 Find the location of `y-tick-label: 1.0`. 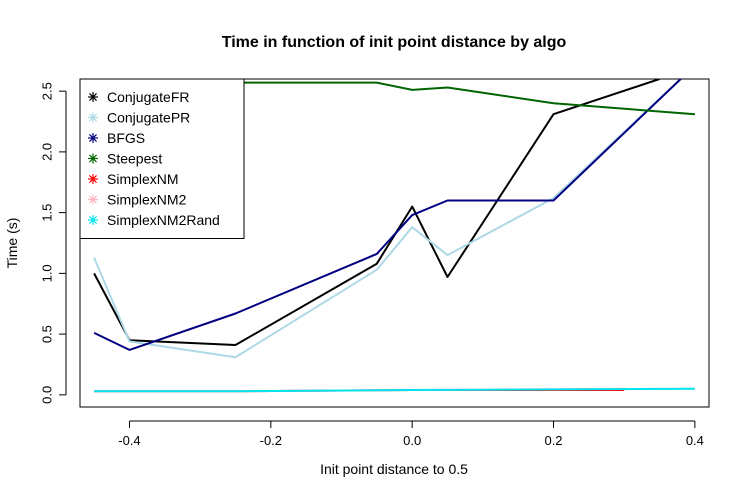

y-tick-label: 1.0 is located at coordinates (47, 273).